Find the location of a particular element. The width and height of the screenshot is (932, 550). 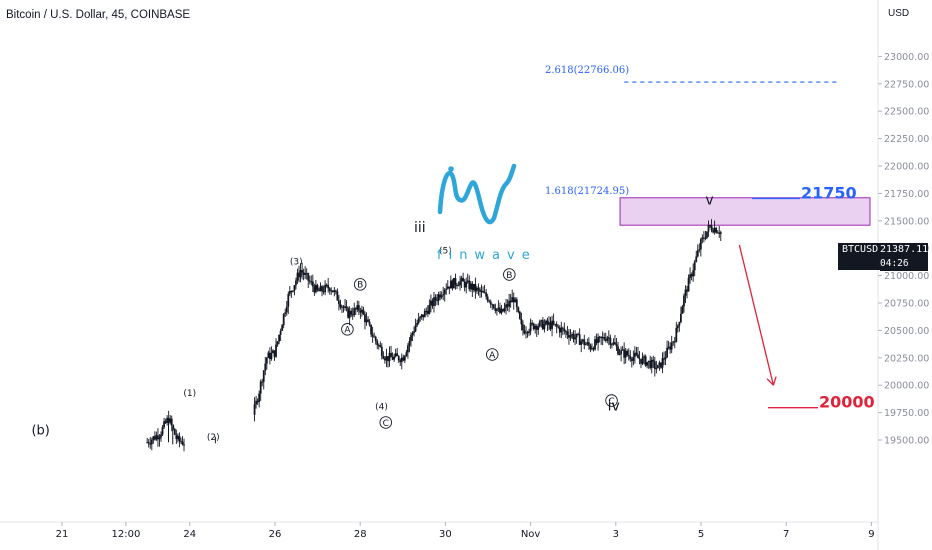

y-tick-label: 19500.00 is located at coordinates (906, 441).